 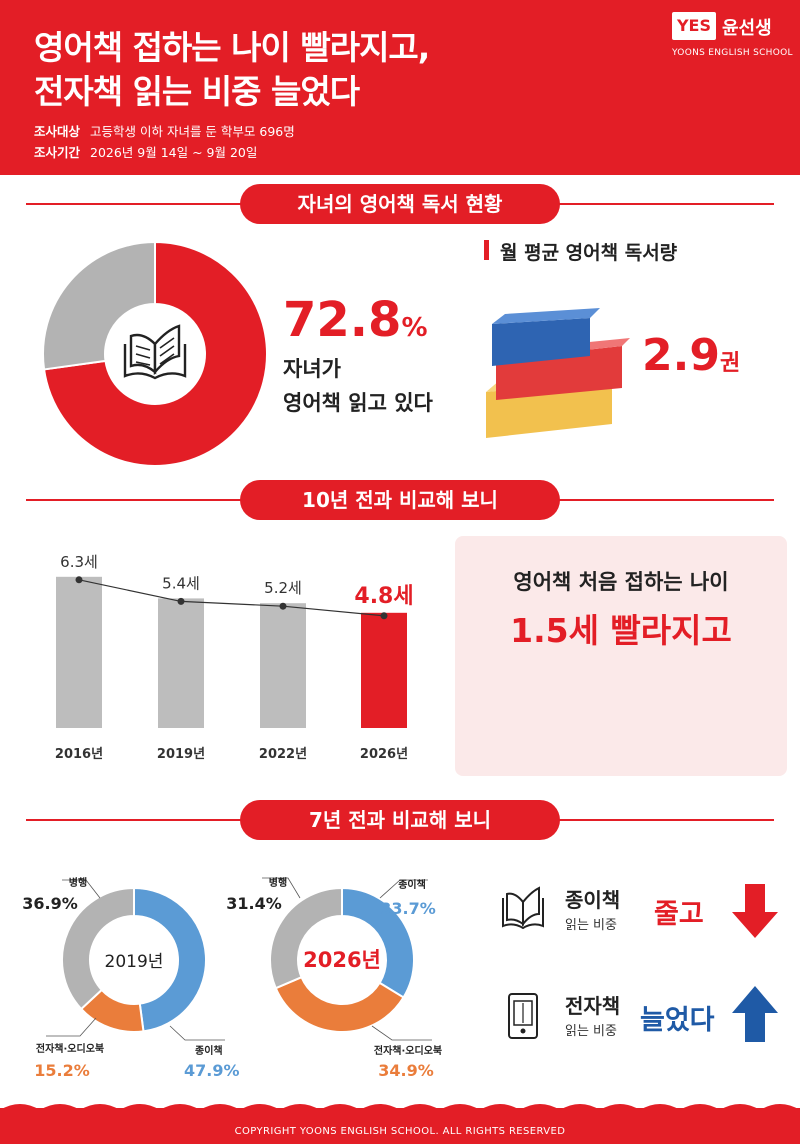 What do you see at coordinates (99, 305) in the screenshot?
I see `donut-slice-other` at bounding box center [99, 305].